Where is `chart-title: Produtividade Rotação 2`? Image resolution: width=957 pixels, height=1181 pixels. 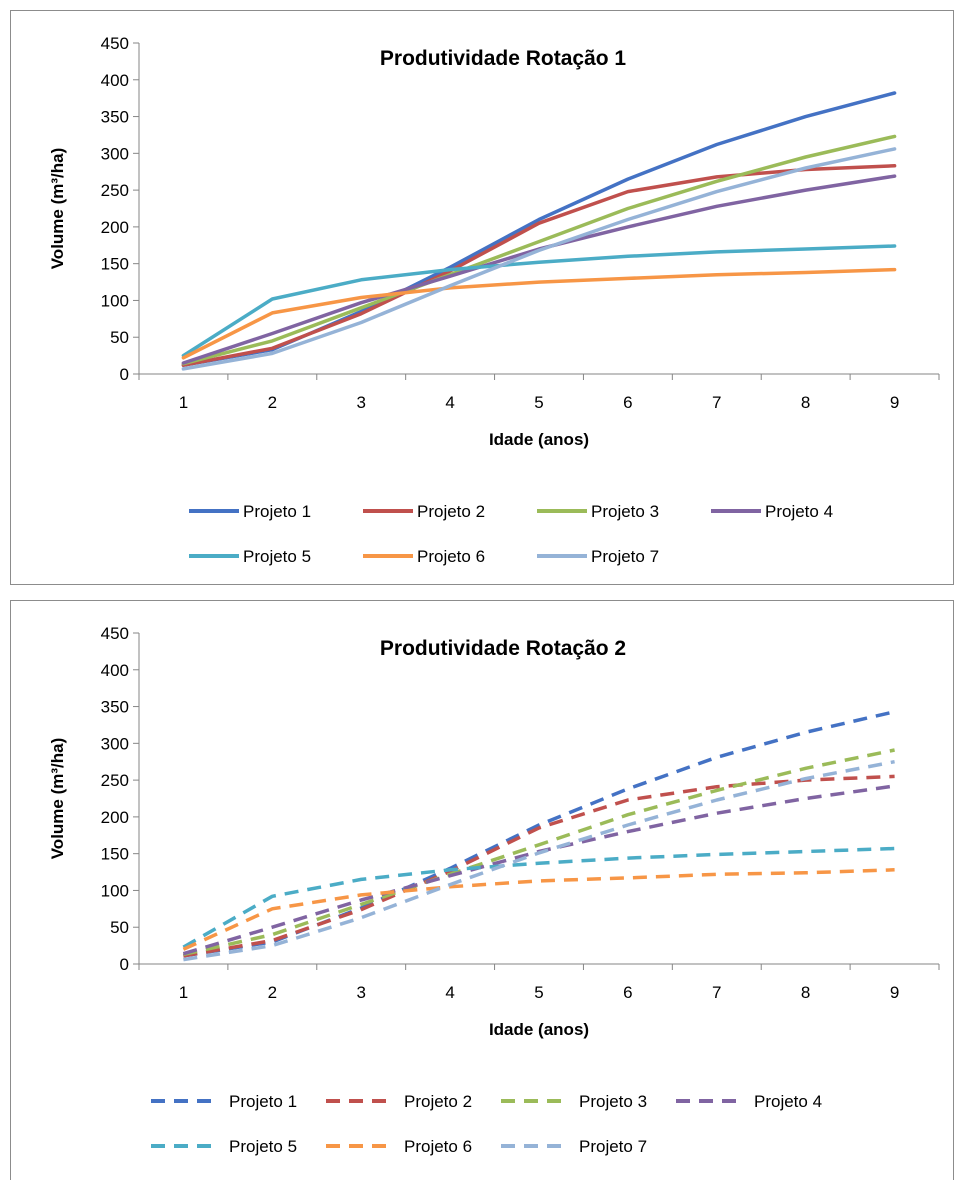 chart-title: Produtividade Rotação 2 is located at coordinates (503, 648).